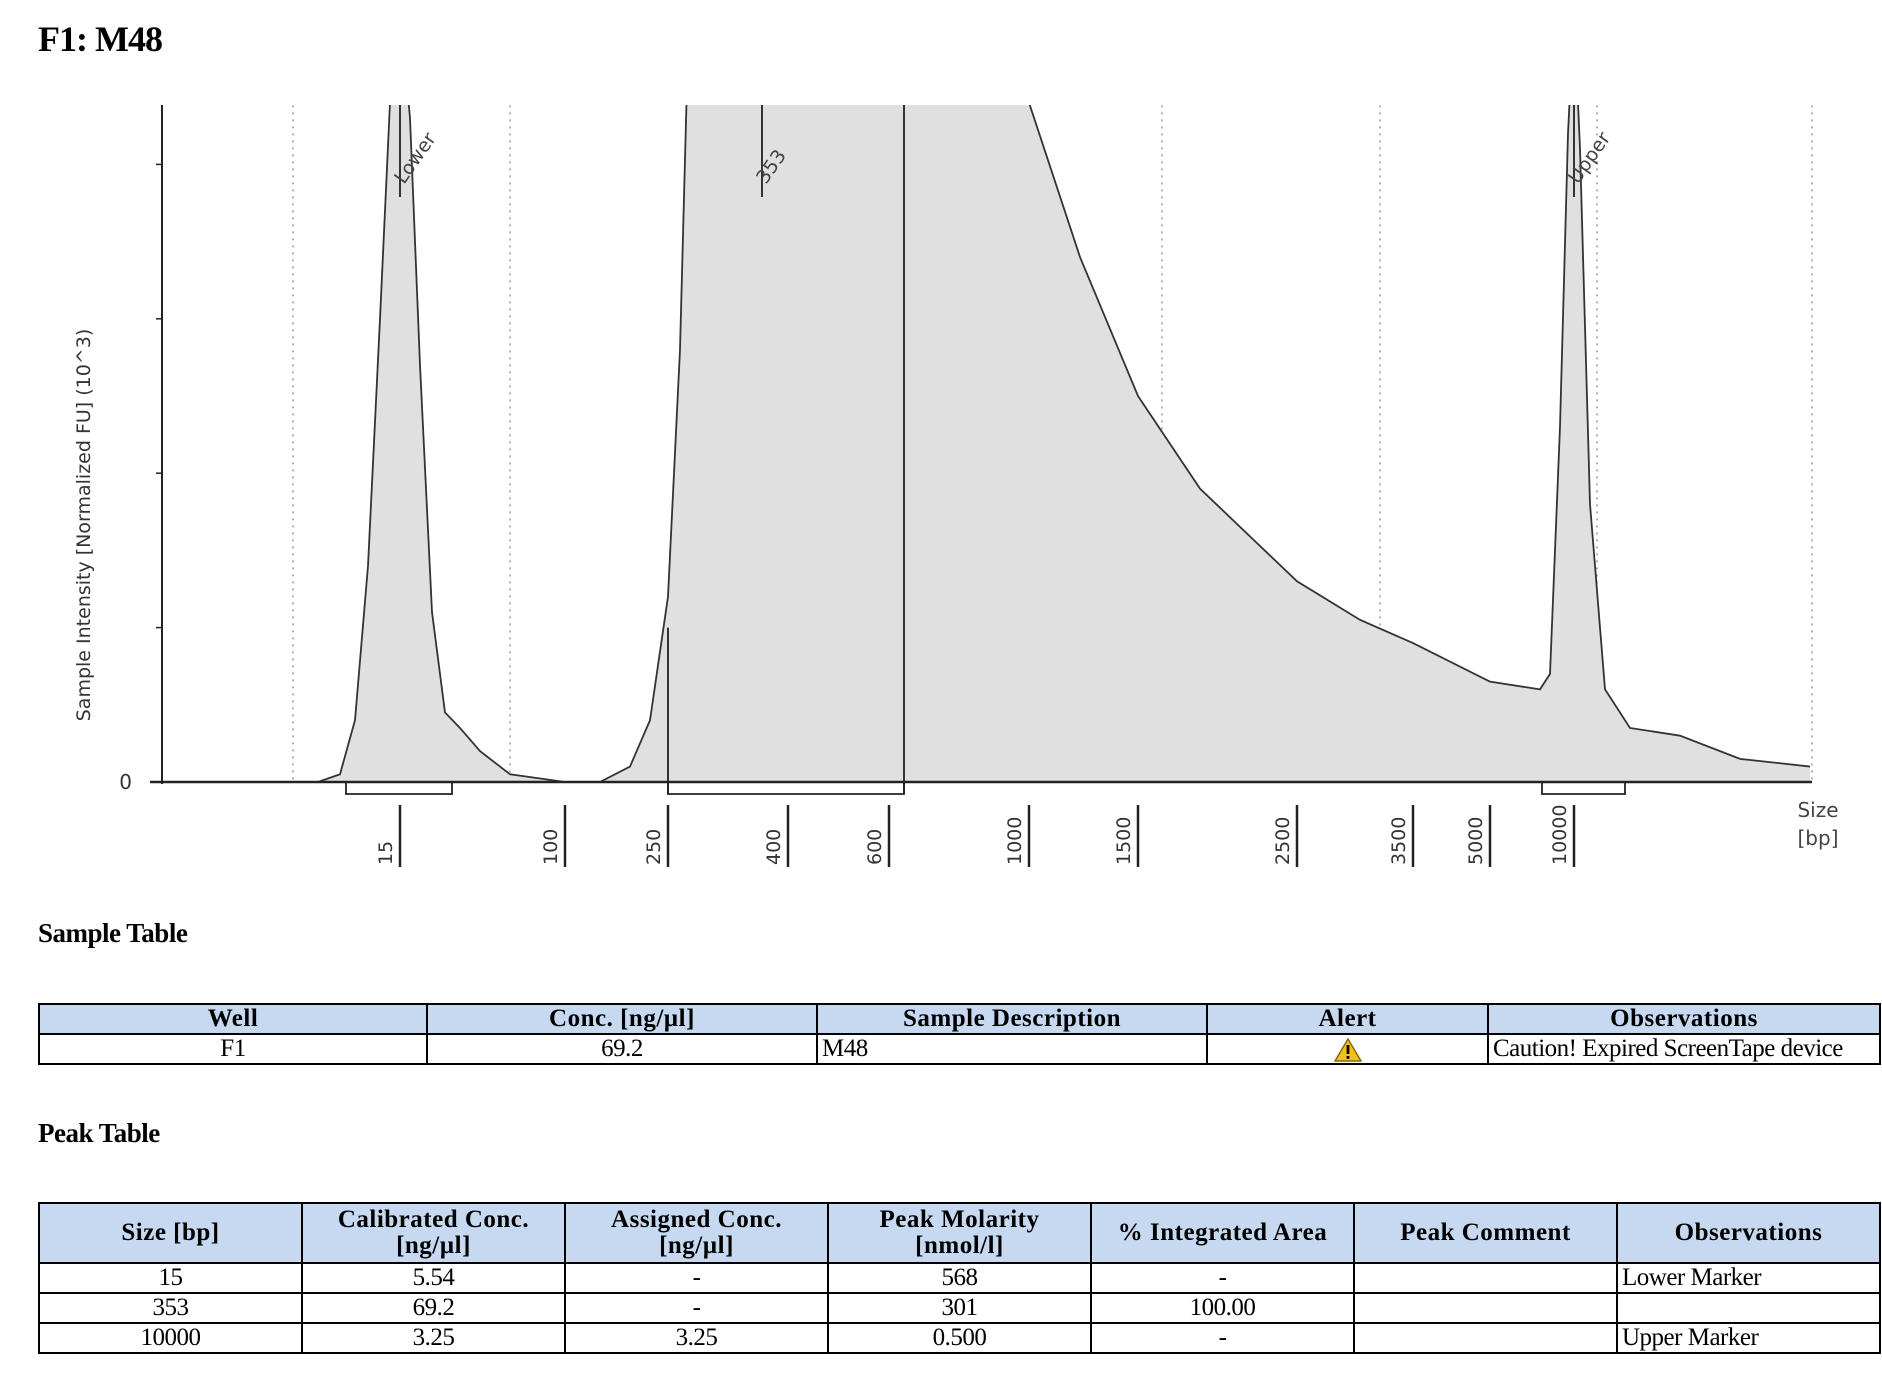 The width and height of the screenshot is (1882, 1390). What do you see at coordinates (1684, 1049) in the screenshot?
I see `cell-observations: Caution! Expired ScreenTape device` at bounding box center [1684, 1049].